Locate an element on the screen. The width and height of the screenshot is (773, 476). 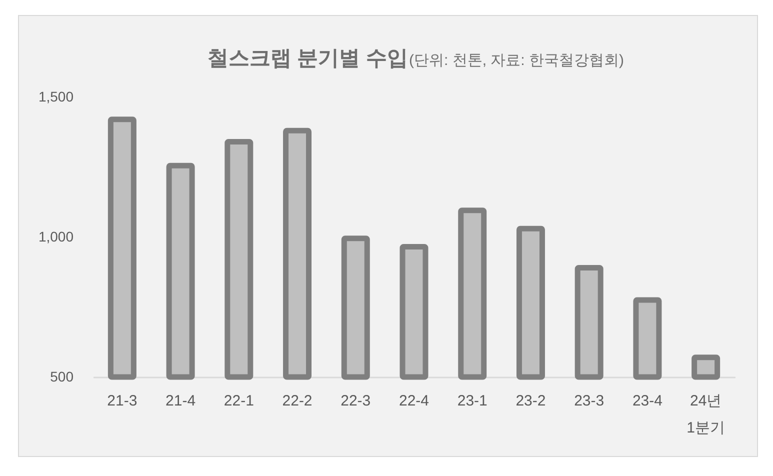
x-tick-label: 21-4 is located at coordinates (181, 401).